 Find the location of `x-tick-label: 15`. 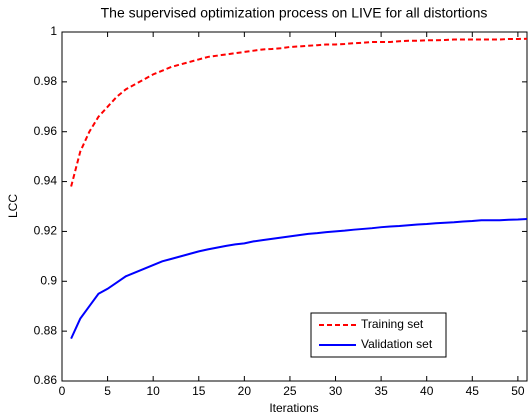

x-tick-label: 15 is located at coordinates (199, 391).